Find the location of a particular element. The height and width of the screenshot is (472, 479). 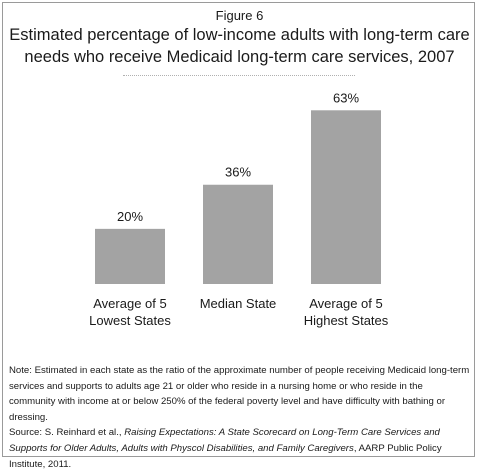

data-label-2: 36% is located at coordinates (238, 172).